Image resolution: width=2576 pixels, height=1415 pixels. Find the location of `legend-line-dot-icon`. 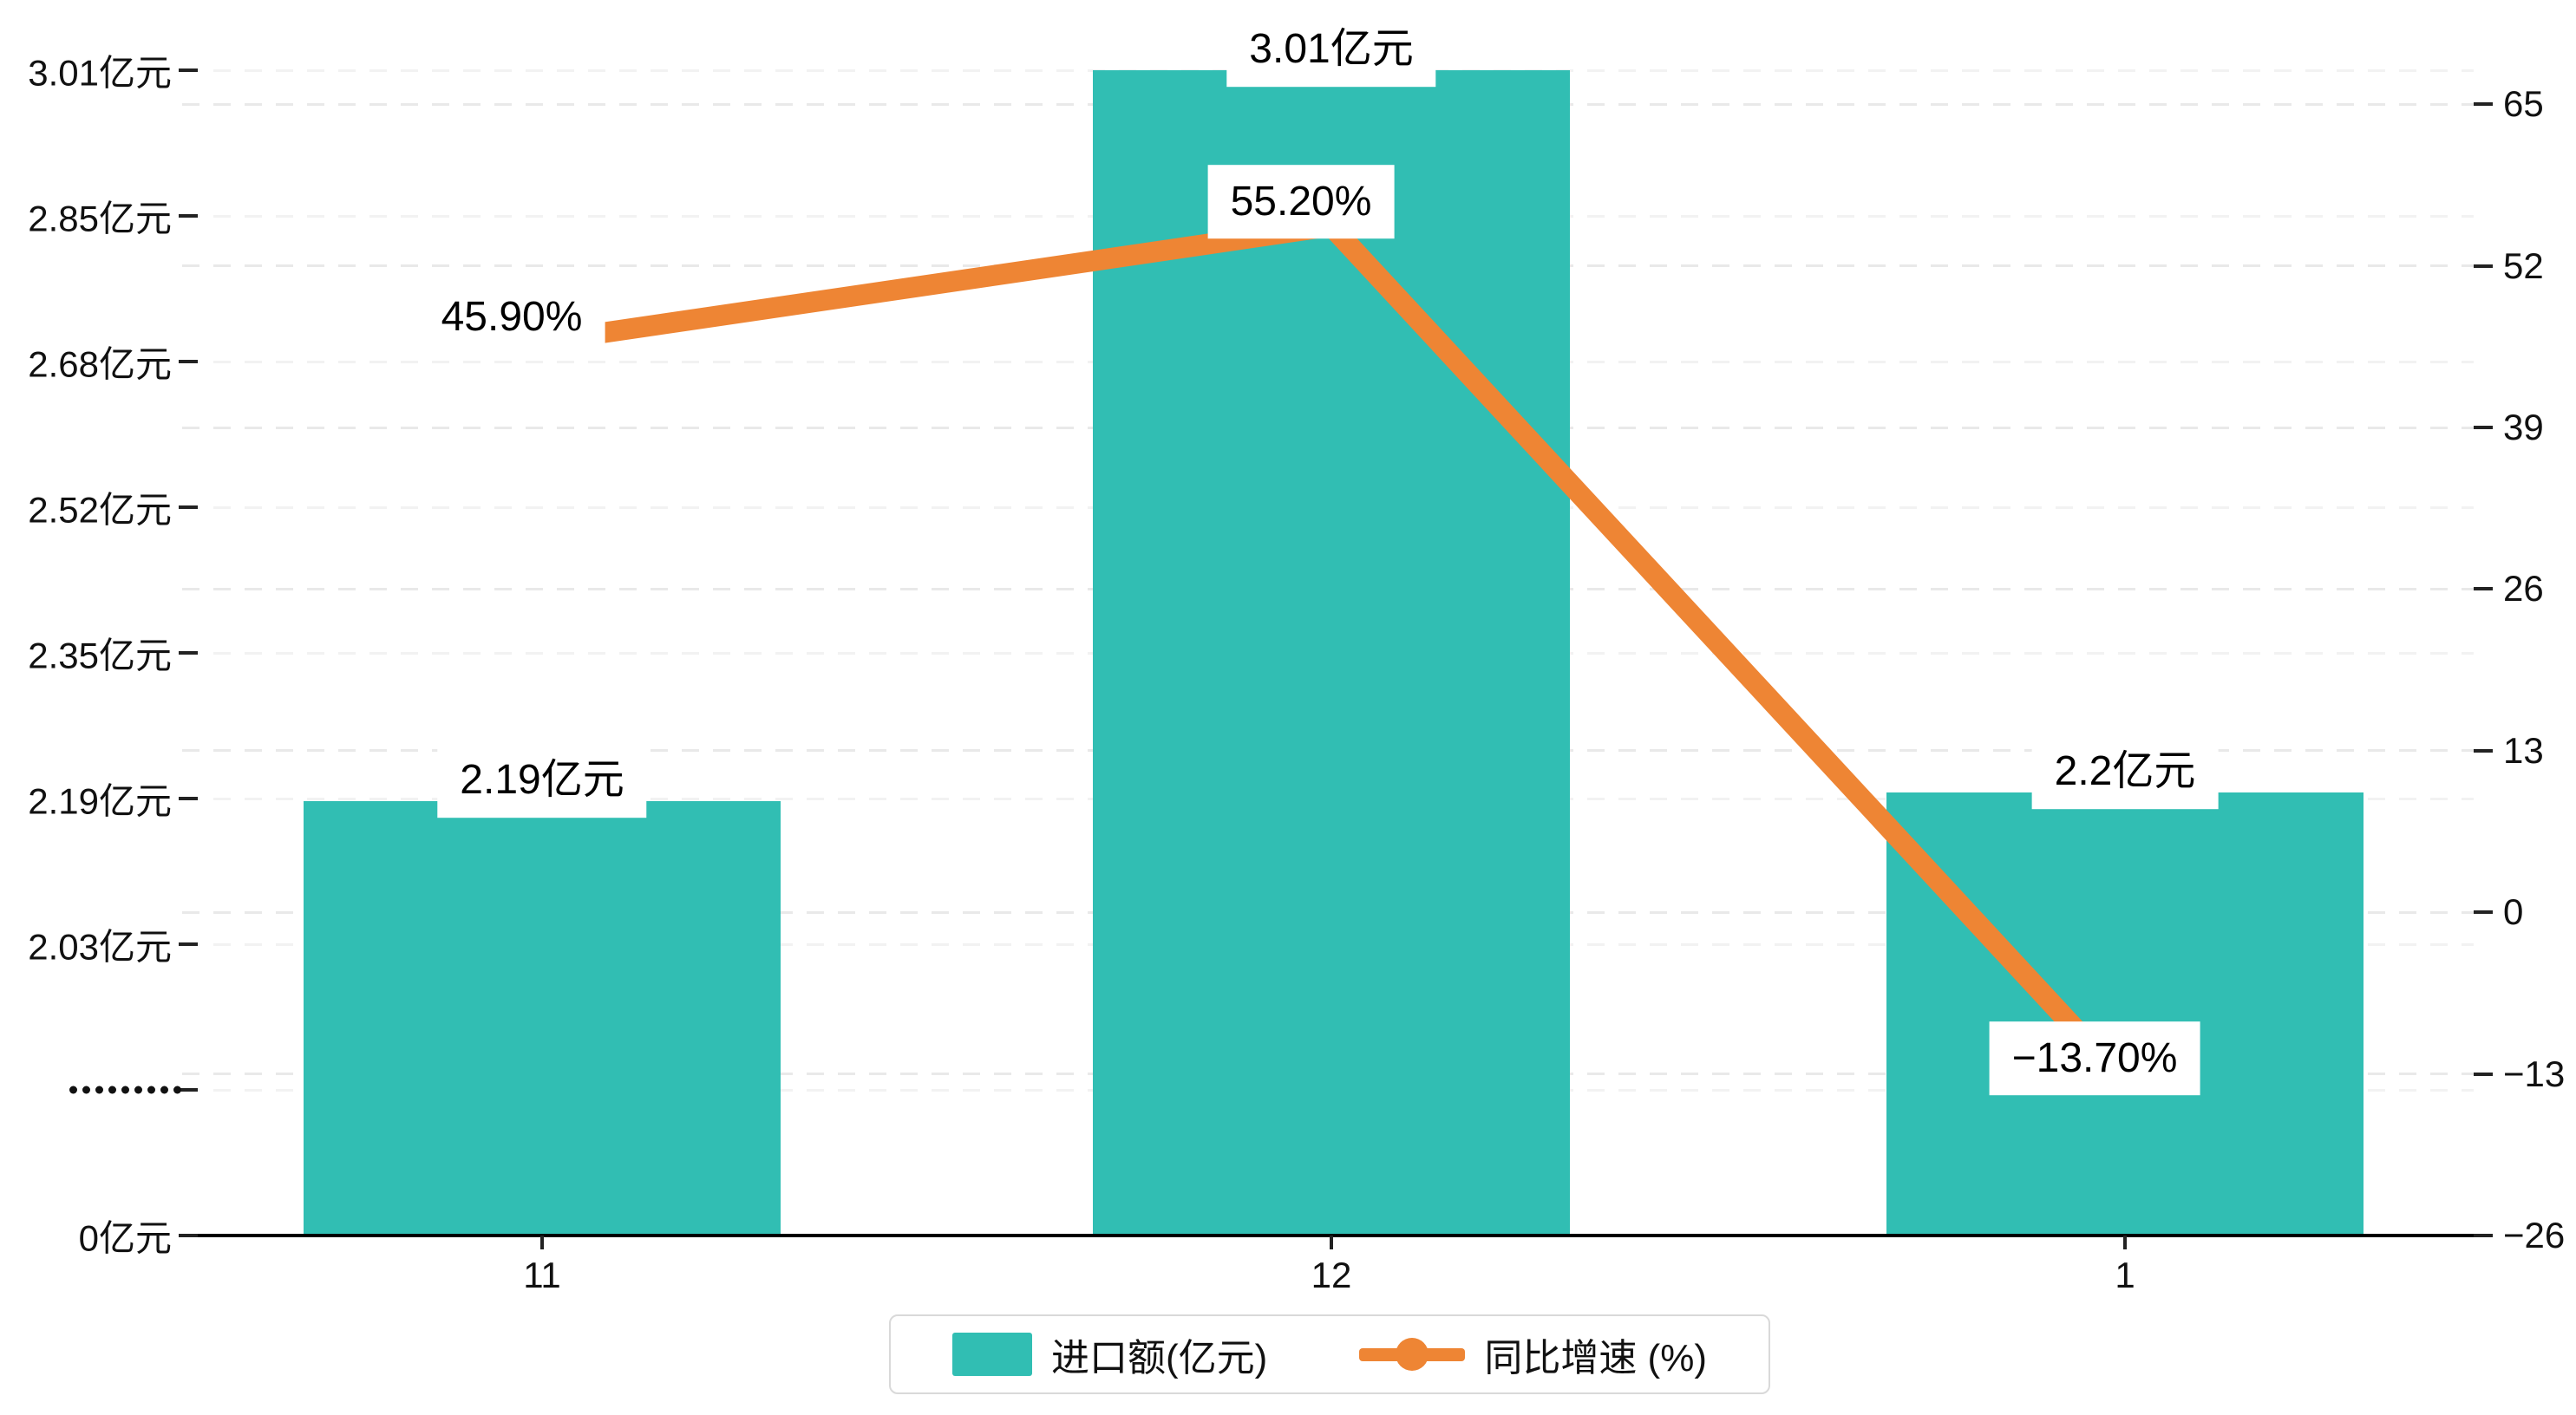

legend-line-dot-icon is located at coordinates (1412, 1354).